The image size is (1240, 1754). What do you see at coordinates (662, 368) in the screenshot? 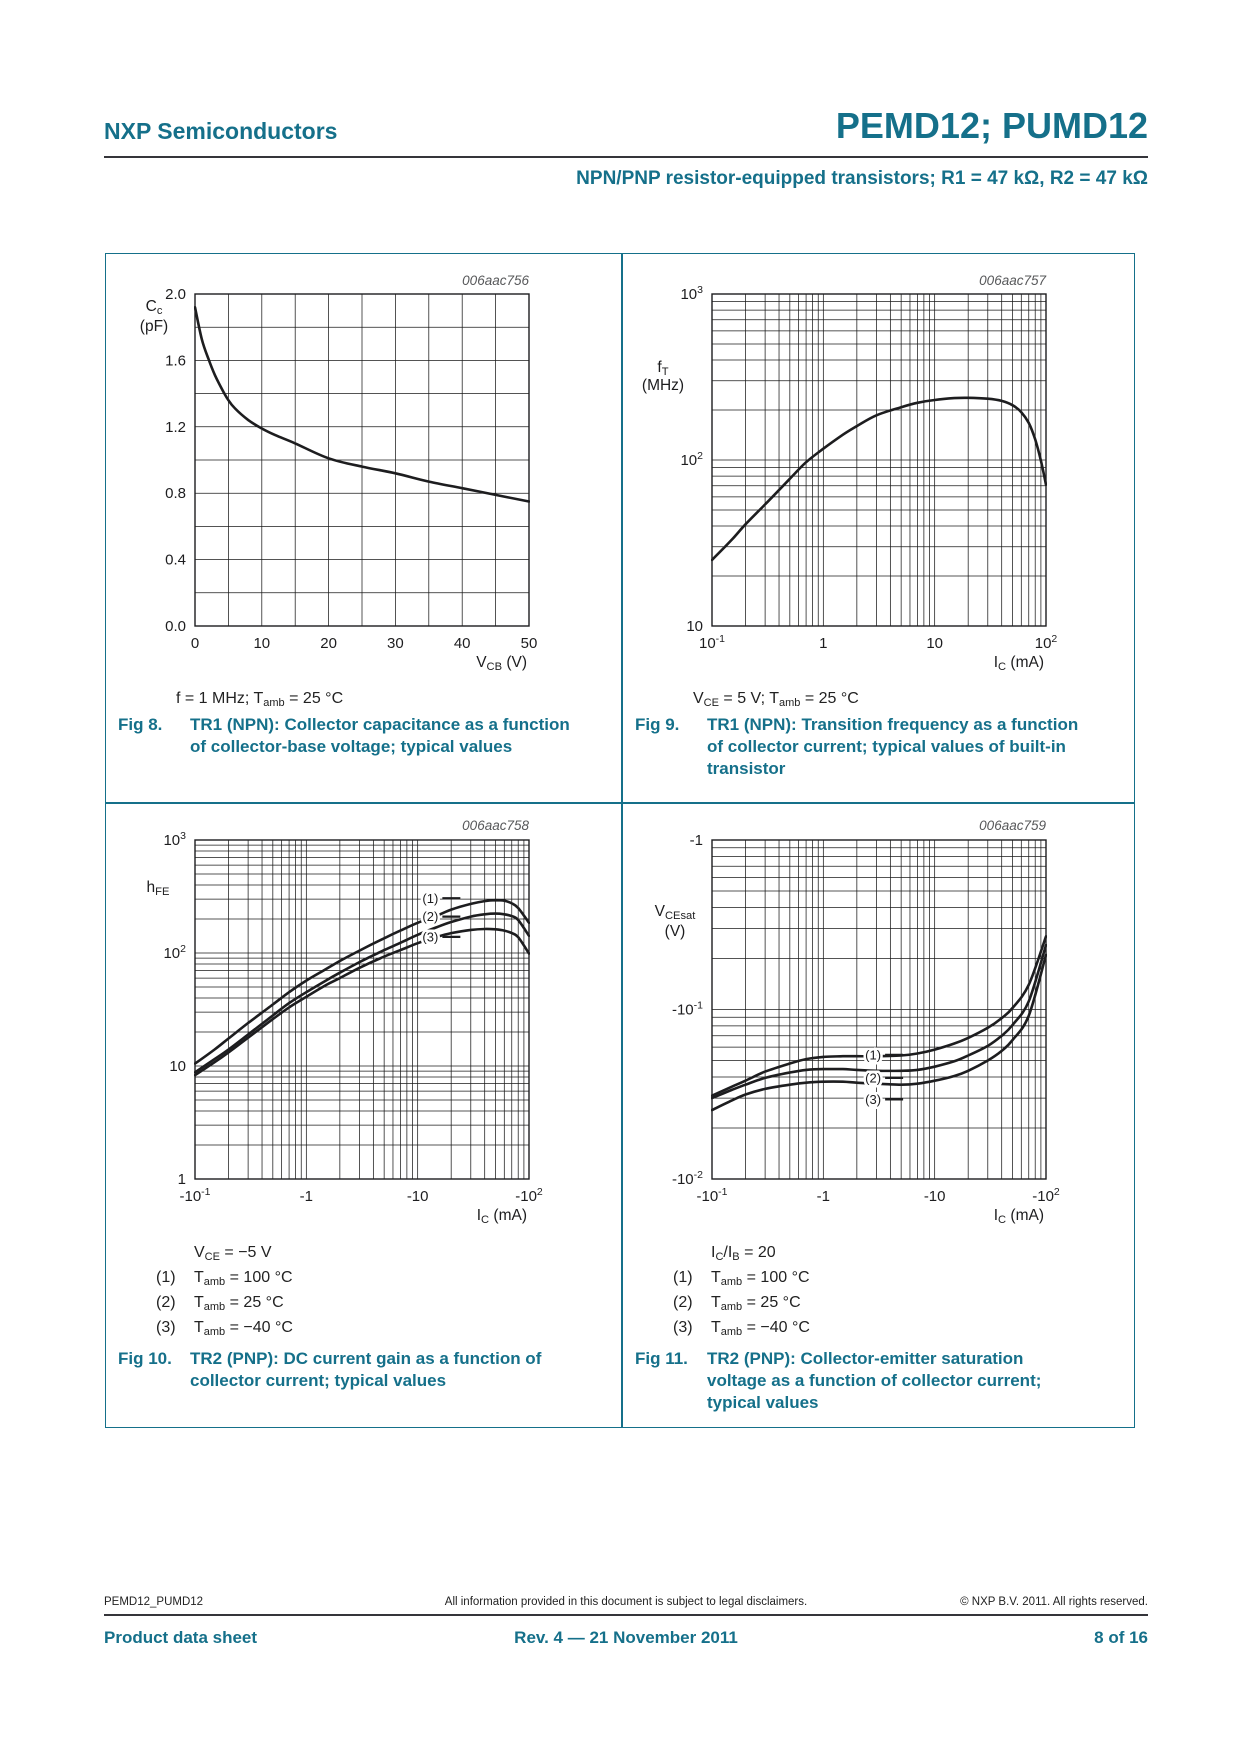
I see `svg-text: fT` at bounding box center [662, 368].